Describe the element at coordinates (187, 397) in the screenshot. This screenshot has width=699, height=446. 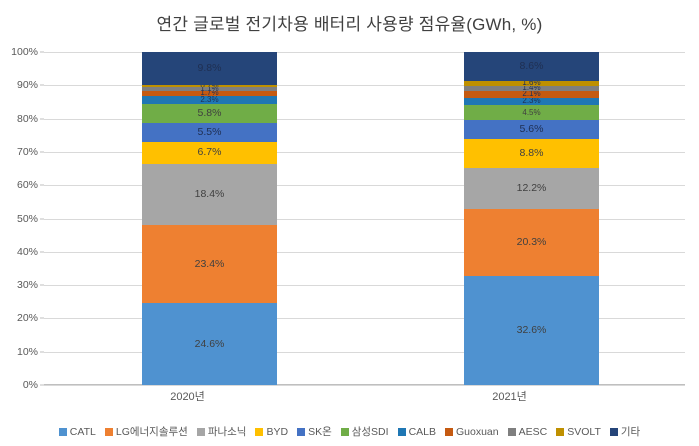
I see `x-axis-label-2020: 2020년` at that location.